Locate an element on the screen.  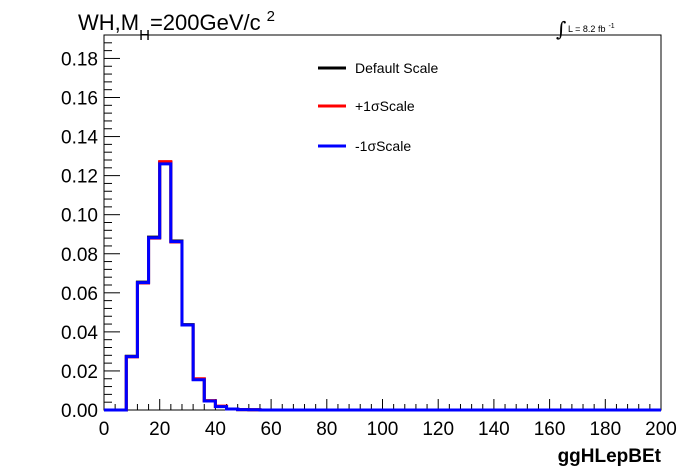
x-tick-label: 40 is located at coordinates (215, 429).